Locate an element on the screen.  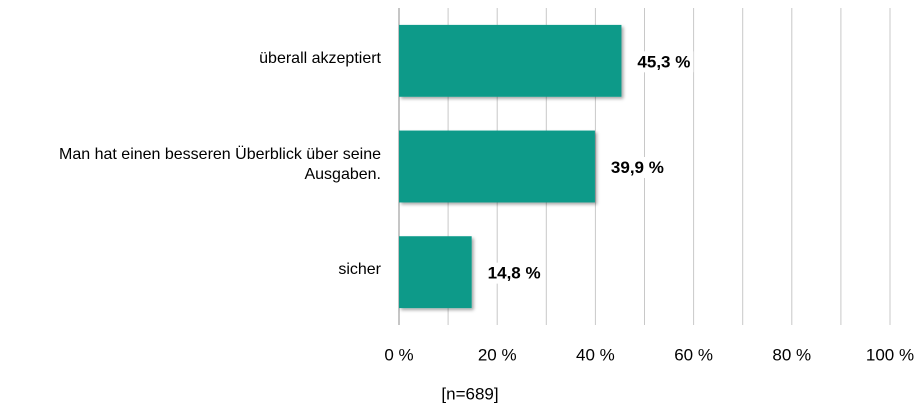
x-tick-label: 60 % is located at coordinates (693, 354).